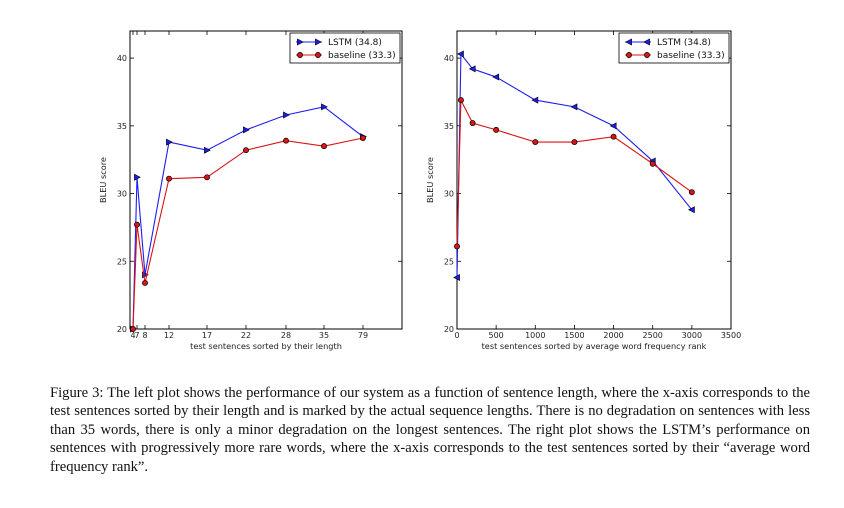  Describe the element at coordinates (132, 335) in the screenshot. I see `x-tick-label: 4` at that location.